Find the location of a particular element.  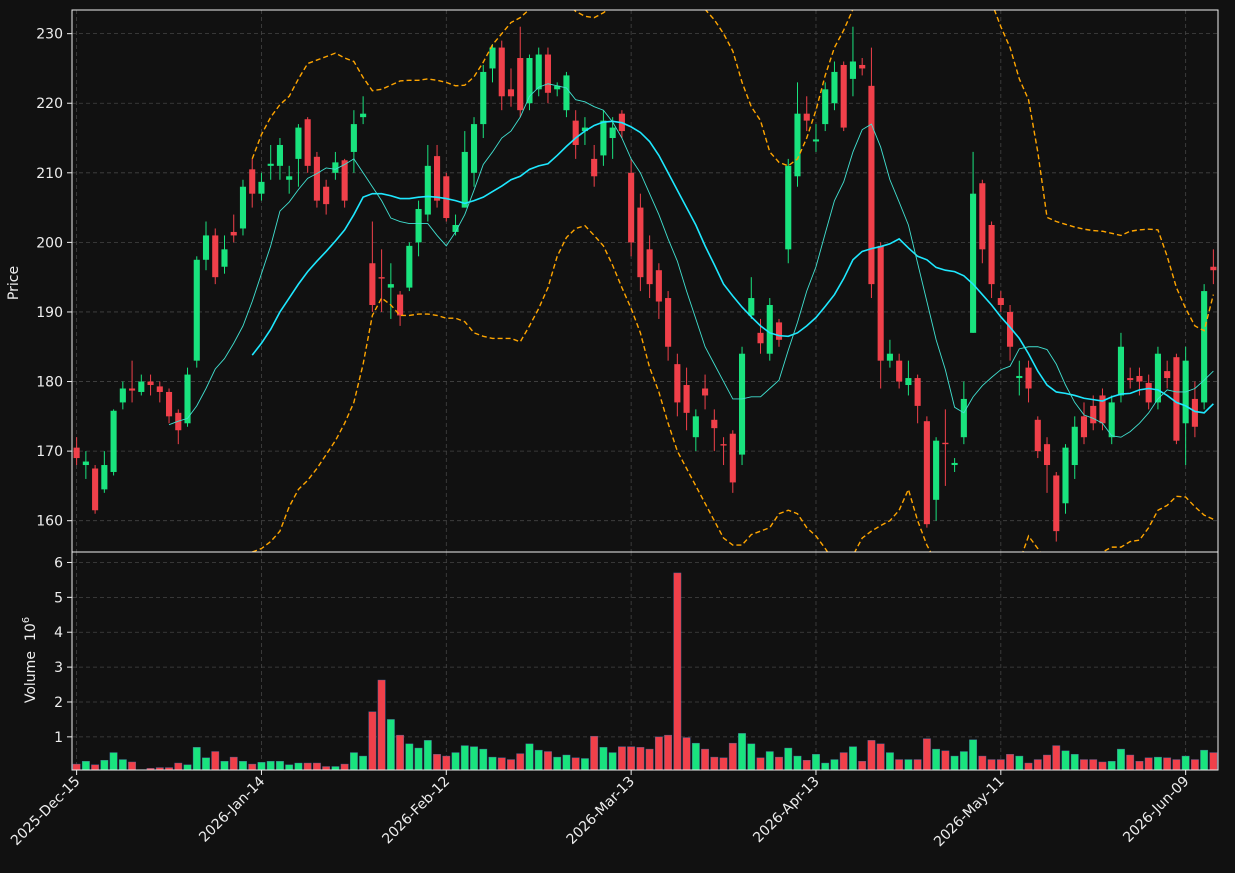

y-tick-label: 220 is located at coordinates (49, 104).